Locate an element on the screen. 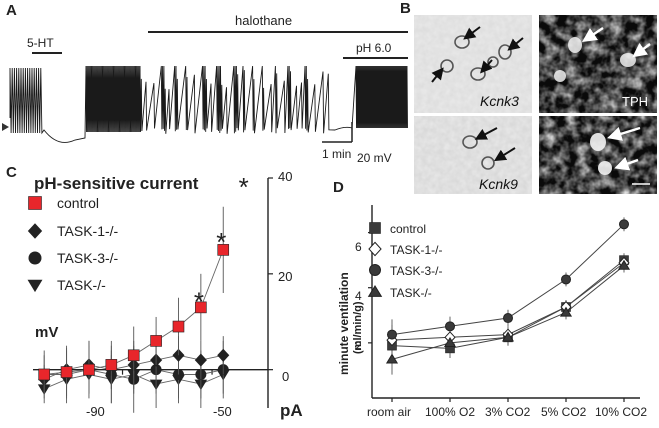  kcnk3-micrograph: Kcnk3 is located at coordinates (473, 64).